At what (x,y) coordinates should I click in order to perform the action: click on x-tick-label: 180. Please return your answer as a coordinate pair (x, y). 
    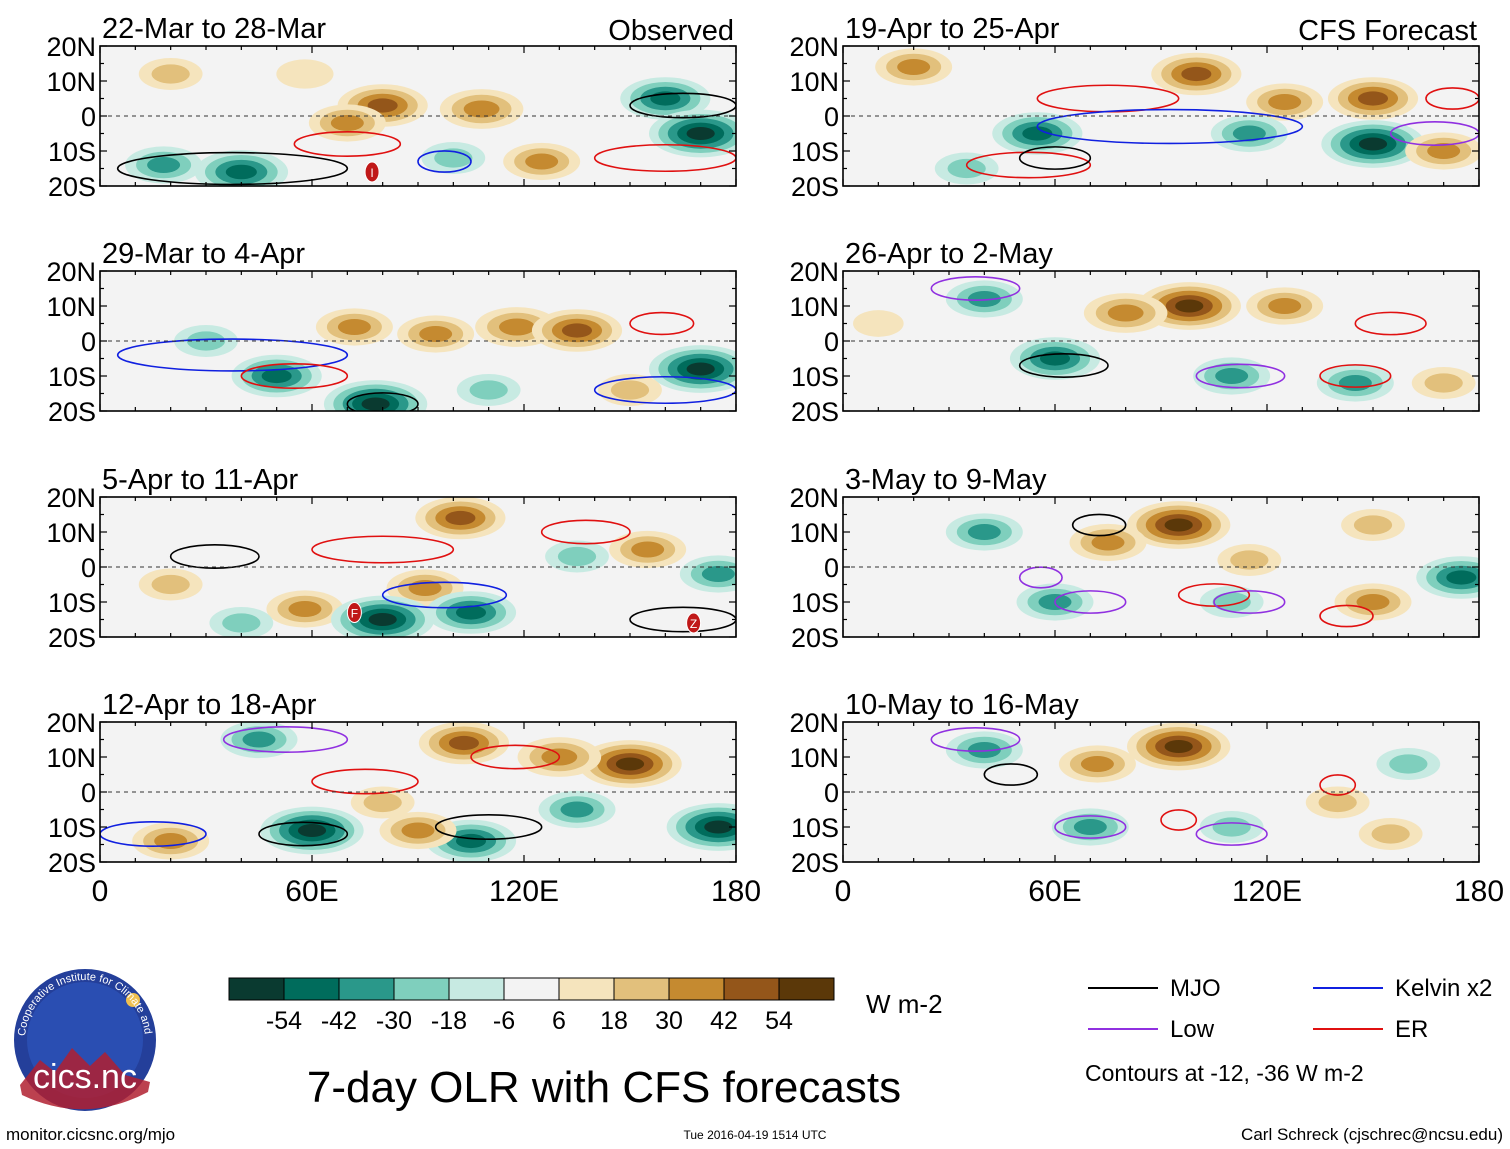
    Looking at the image, I should click on (1479, 891).